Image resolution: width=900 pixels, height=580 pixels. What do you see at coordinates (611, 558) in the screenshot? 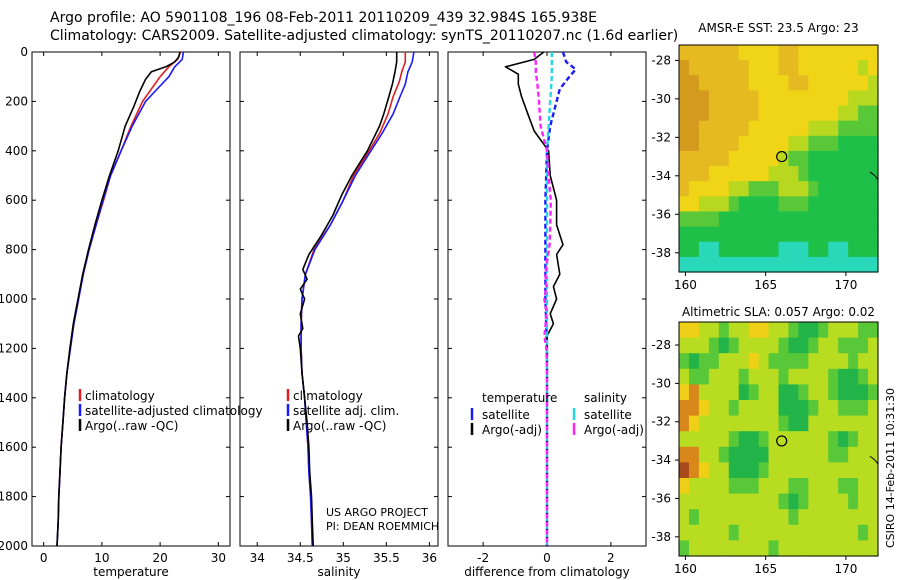
I see `x-tick-label: 2` at bounding box center [611, 558].